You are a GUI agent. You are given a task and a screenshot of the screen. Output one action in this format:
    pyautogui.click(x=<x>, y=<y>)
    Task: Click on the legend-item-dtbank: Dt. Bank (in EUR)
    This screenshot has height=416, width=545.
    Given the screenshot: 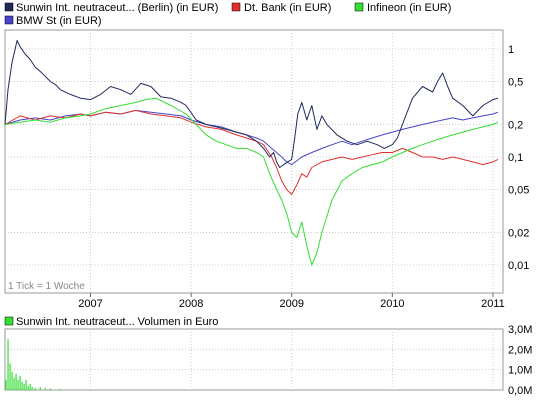 What is the action you would take?
    pyautogui.click(x=281, y=8)
    